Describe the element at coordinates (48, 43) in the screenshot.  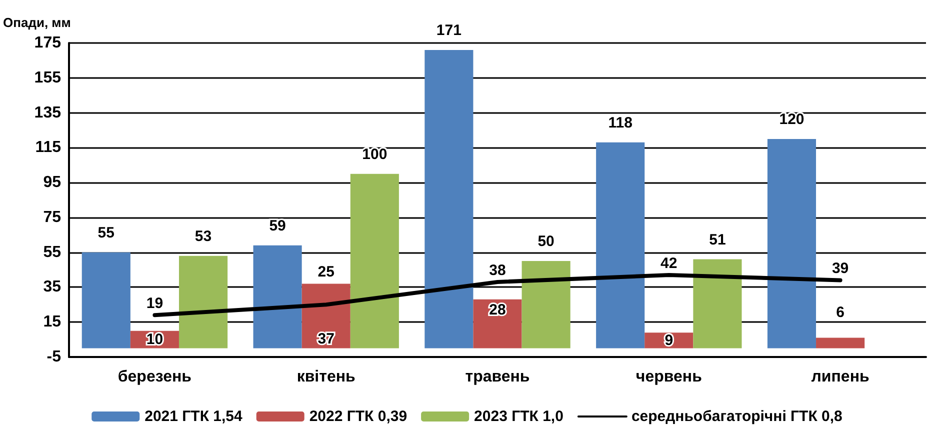
I see `y-tick-label: 175` at that location.